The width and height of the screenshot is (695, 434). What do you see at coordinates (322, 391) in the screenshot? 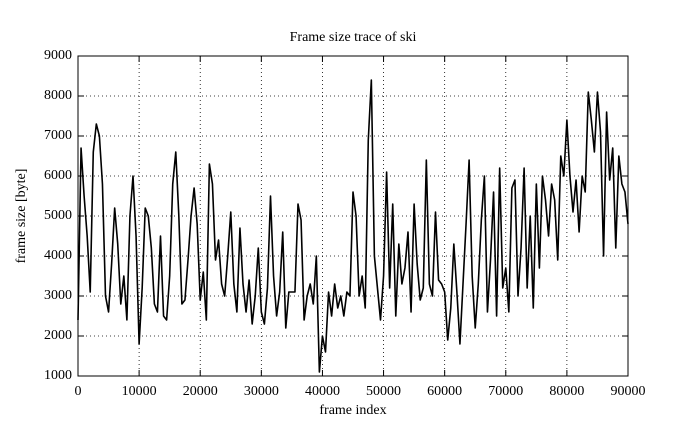
I see `x-tick-label: 40000` at bounding box center [322, 391].